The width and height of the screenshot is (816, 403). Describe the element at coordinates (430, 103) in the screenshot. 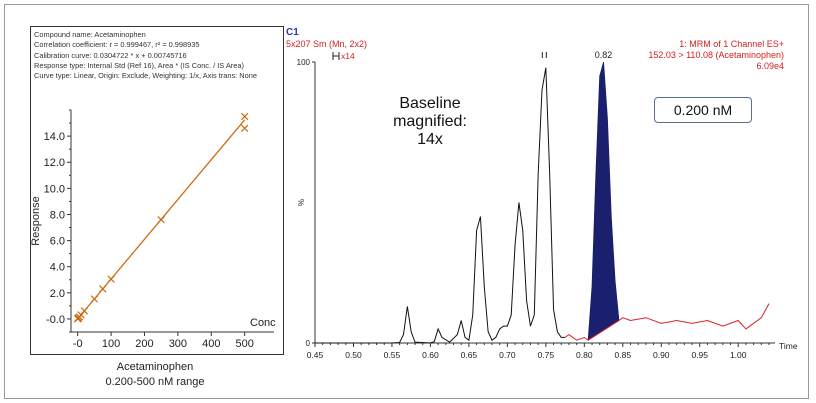

I see `baseline-note-line: Baseline` at that location.